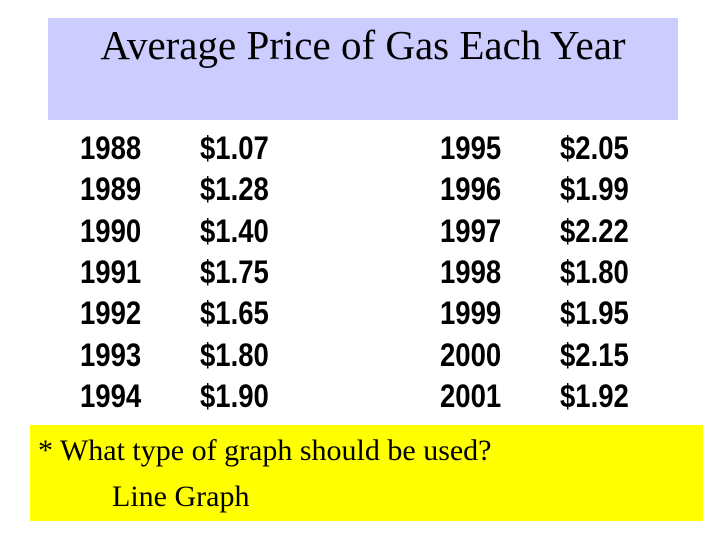 Image resolution: width=720 pixels, height=540 pixels. I want to click on price-cell: $2.05, so click(594, 148).